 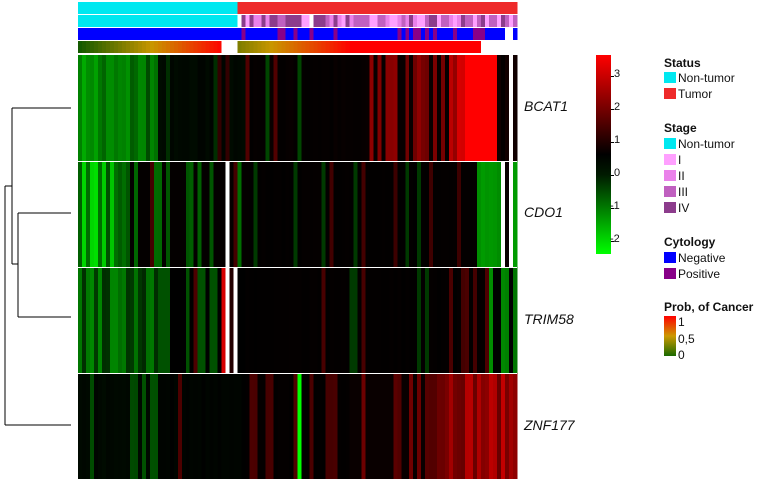 What do you see at coordinates (615, 239) in the screenshot?
I see `colorbar-tick: -2` at bounding box center [615, 239].